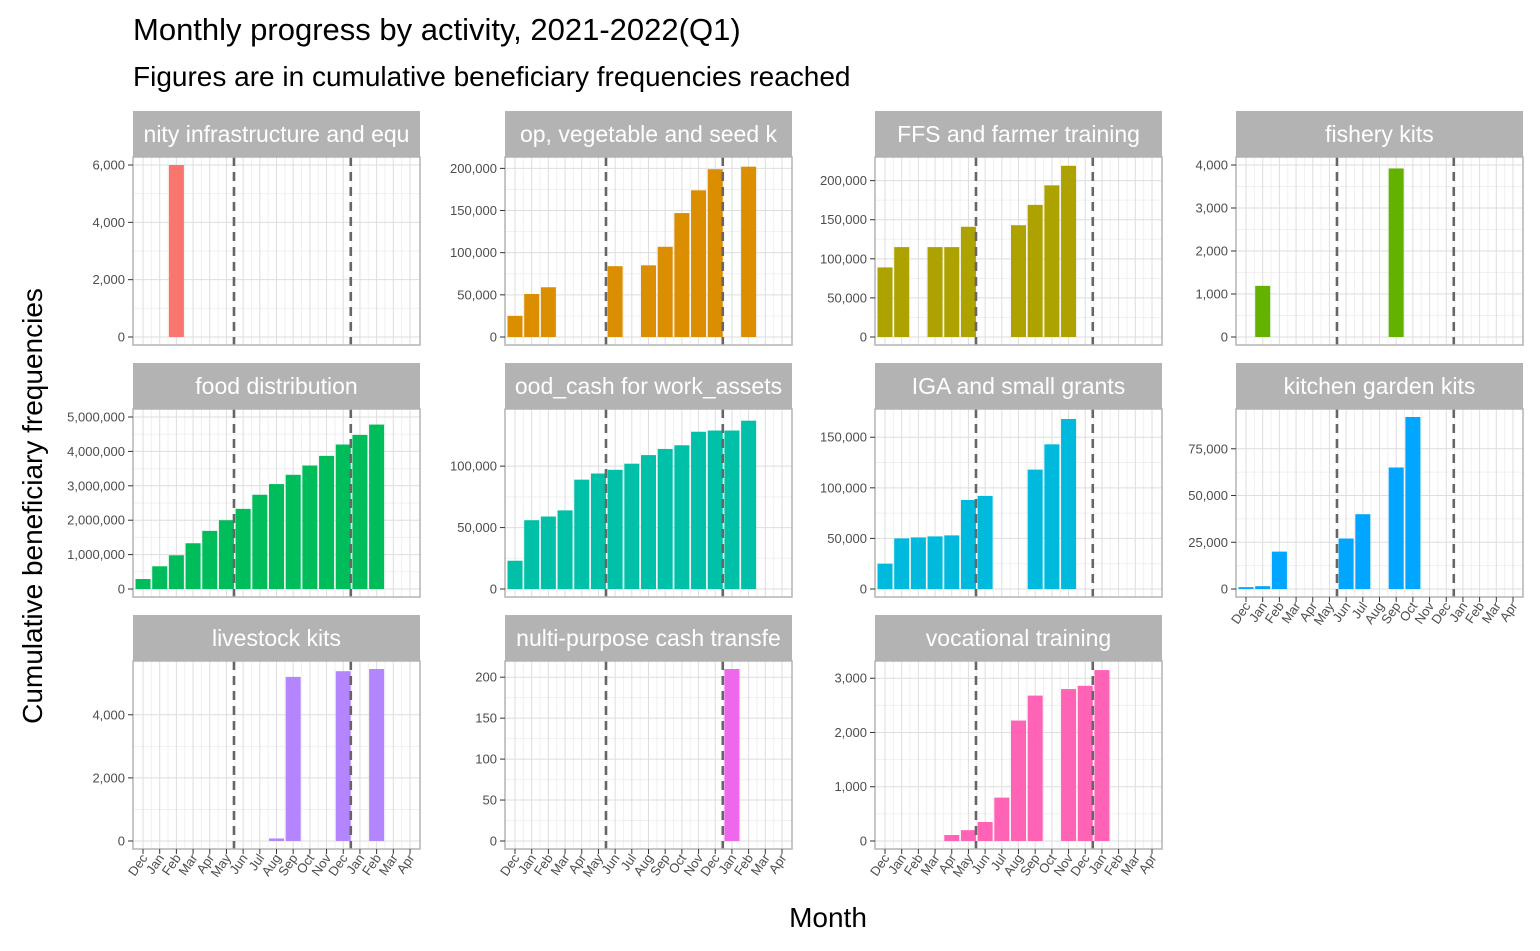 This screenshot has width=1540, height=951. I want to click on y-tick-label: 200, so click(486, 677).